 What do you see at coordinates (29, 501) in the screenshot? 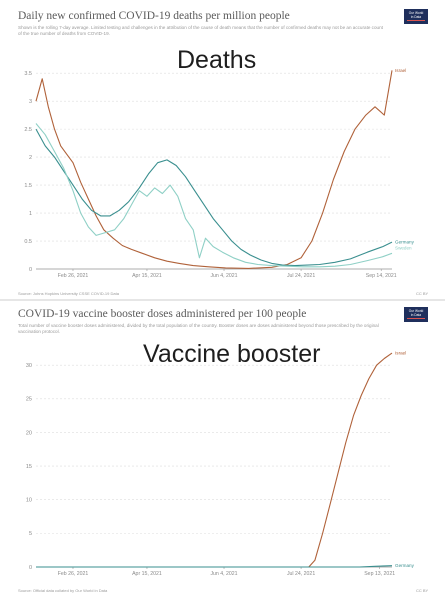
I see `y-tick-label: 10` at bounding box center [29, 501].